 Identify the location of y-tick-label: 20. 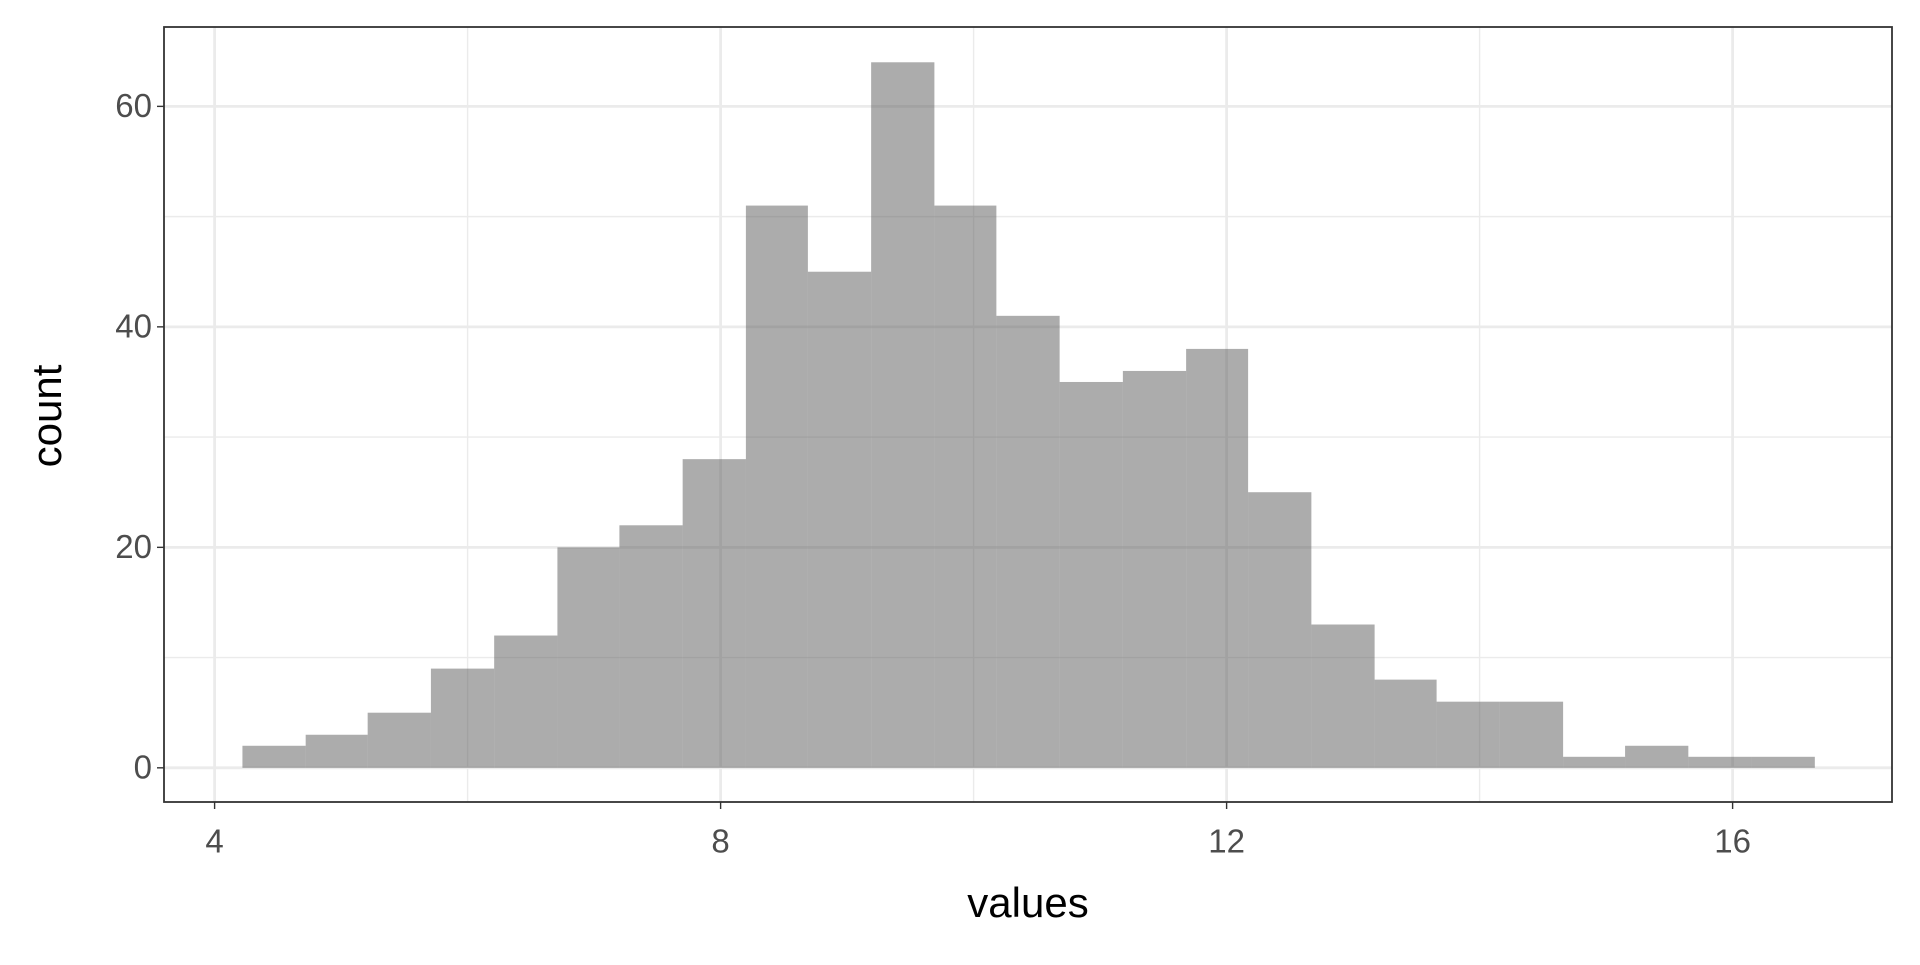
(133, 546).